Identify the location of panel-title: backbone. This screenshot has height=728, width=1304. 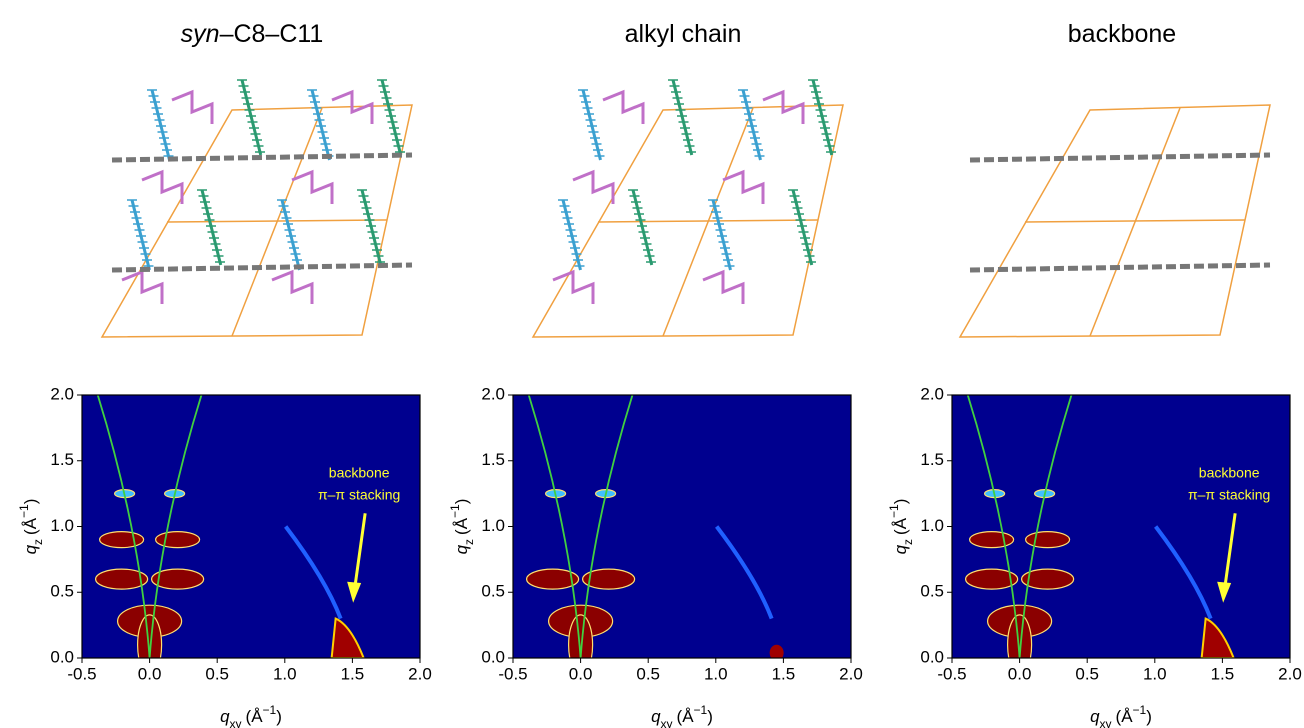
(1122, 34).